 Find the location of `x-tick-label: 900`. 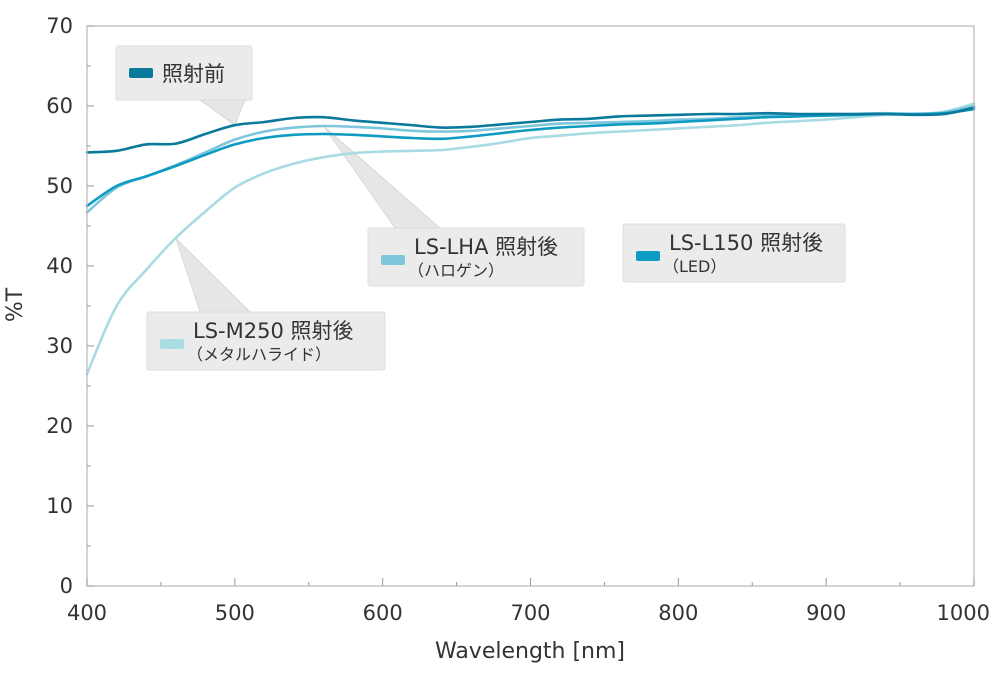

x-tick-label: 900 is located at coordinates (826, 613).